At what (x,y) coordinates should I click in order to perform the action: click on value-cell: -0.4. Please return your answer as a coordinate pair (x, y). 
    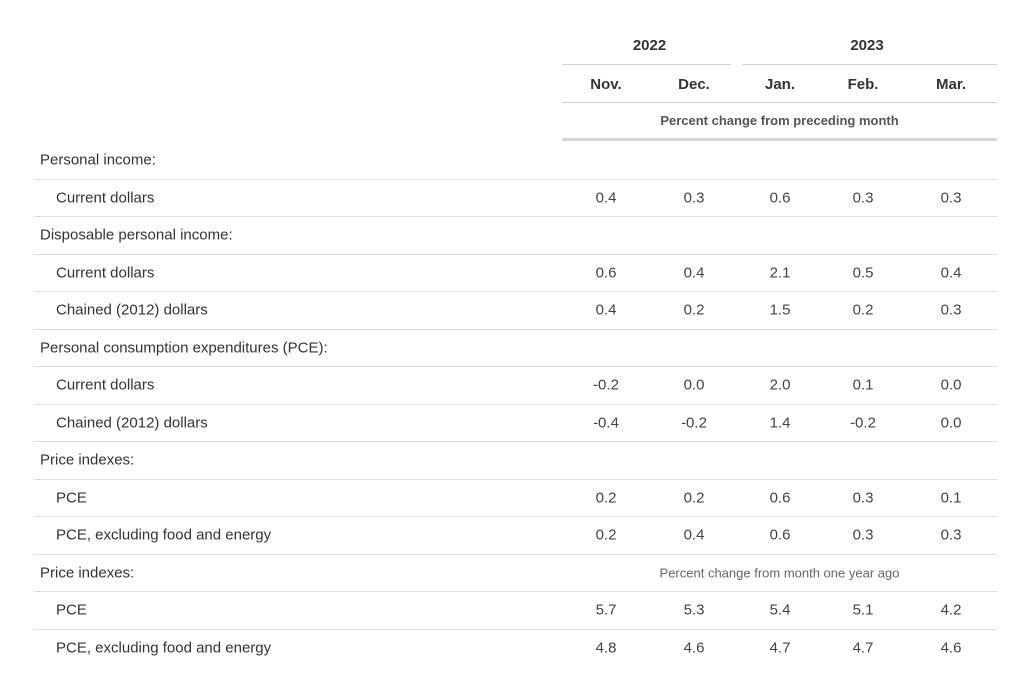
    Looking at the image, I should click on (606, 423).